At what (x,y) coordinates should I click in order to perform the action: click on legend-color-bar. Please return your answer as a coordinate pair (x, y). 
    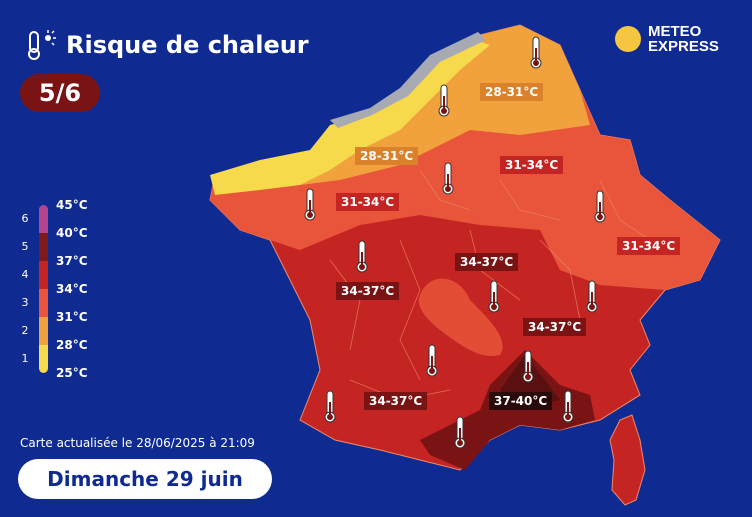
    Looking at the image, I should click on (43, 289).